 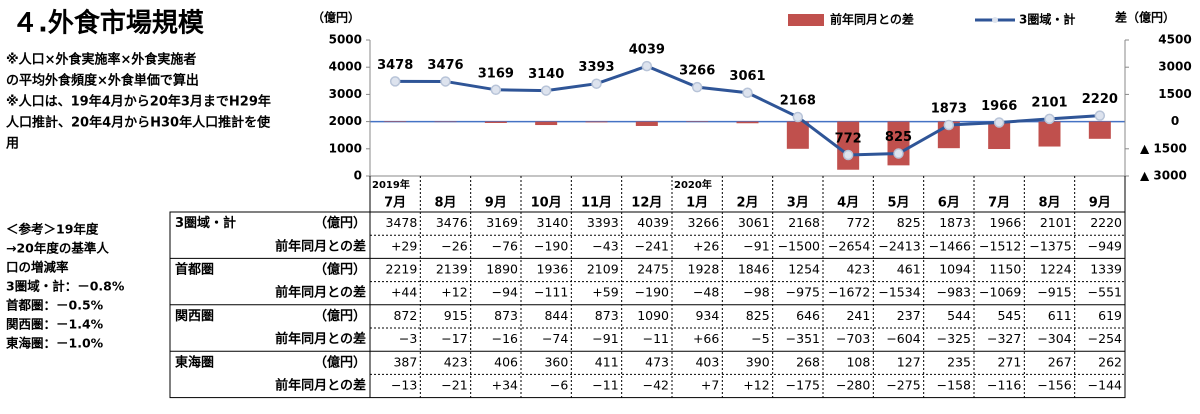 I want to click on cell: −327, so click(x=1004, y=338).